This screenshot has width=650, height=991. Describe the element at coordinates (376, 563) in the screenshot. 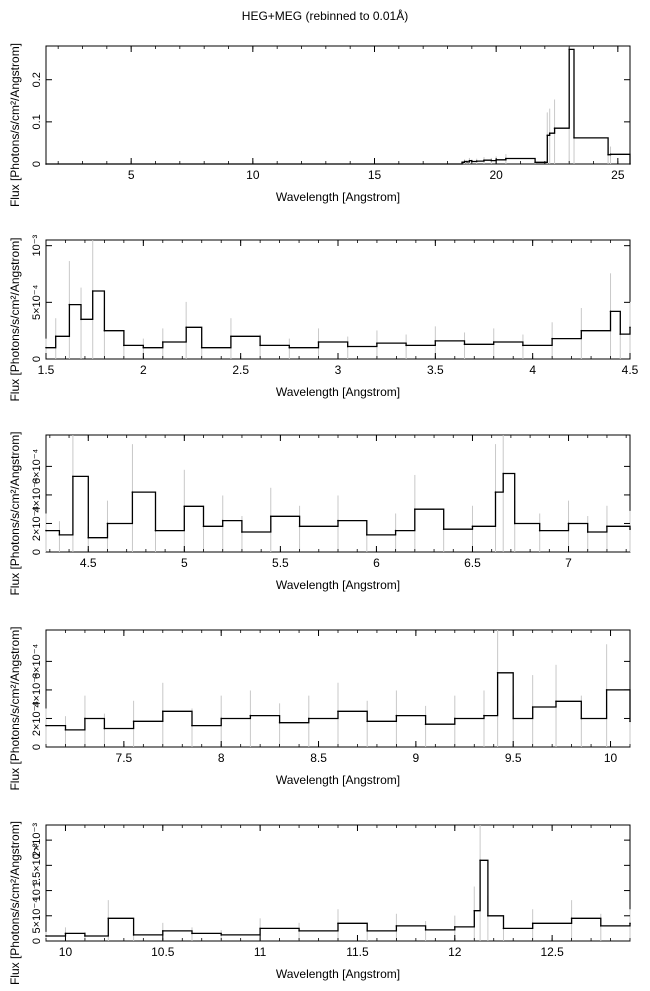

I see `x-tick-label: 6` at that location.